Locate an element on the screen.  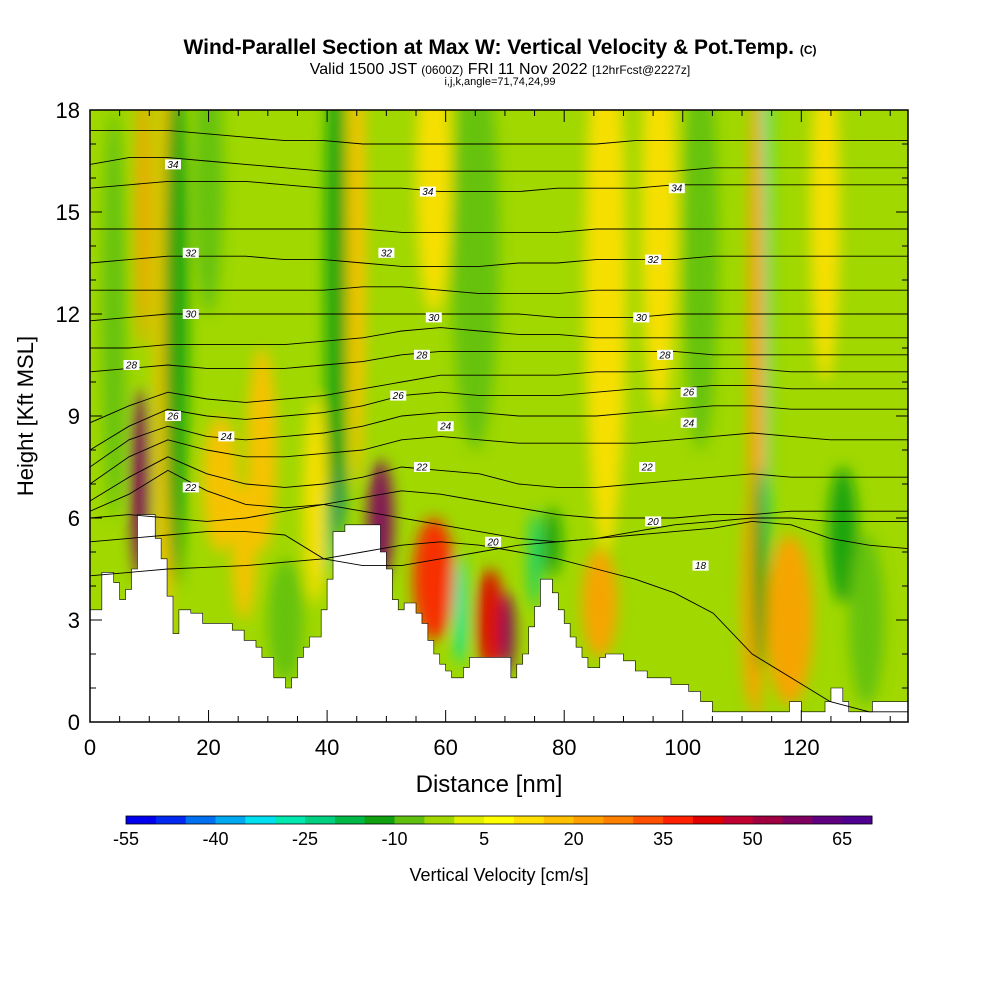
contour-label-1: 18 is located at coordinates (701, 566).